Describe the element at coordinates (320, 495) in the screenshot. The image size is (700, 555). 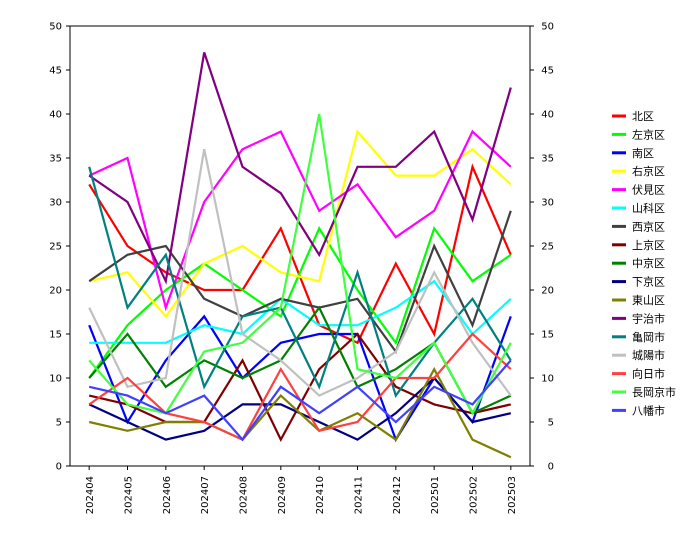
I see `x-tick-label: 202410` at that location.